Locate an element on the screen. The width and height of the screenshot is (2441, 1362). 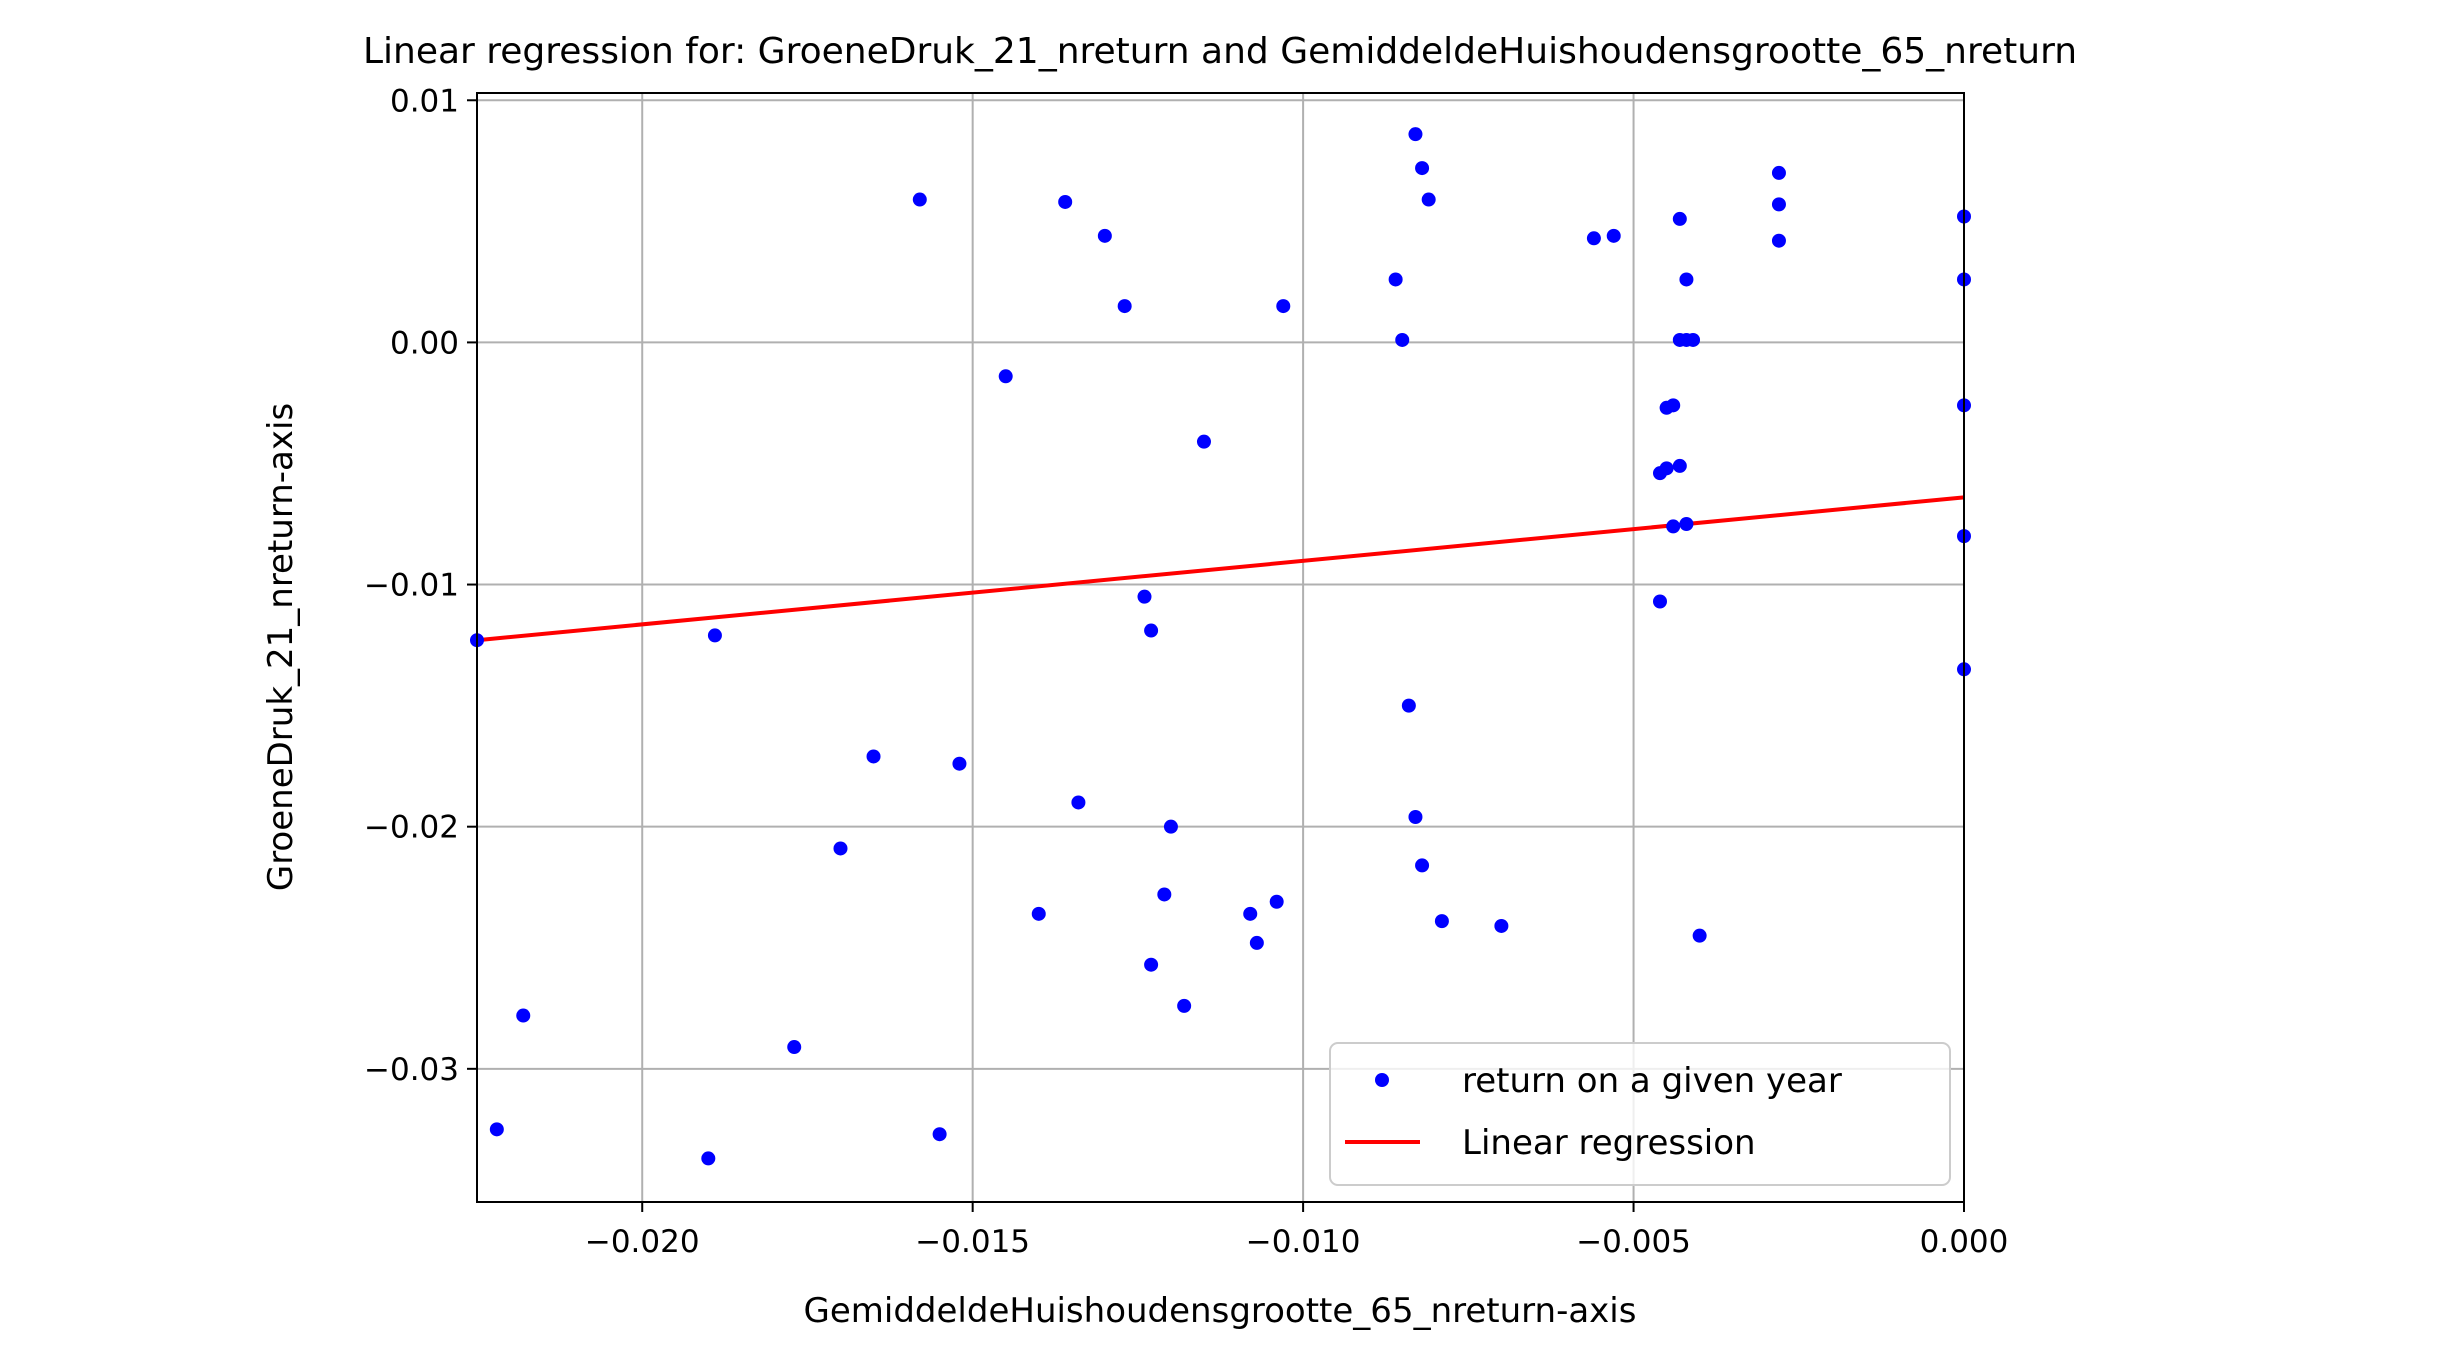
y-tick-label: −0.01 is located at coordinates (411, 586).